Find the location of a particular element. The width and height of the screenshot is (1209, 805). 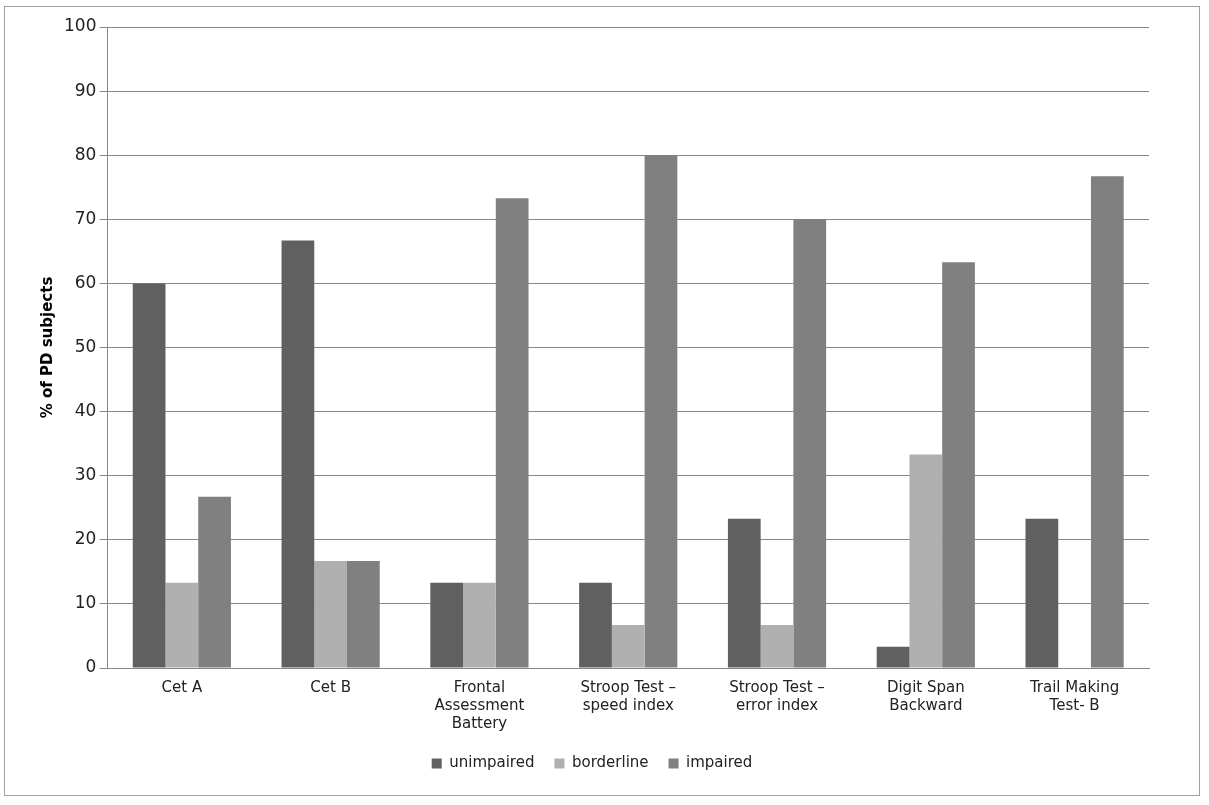

y-tick-label: 60 is located at coordinates (85, 281).